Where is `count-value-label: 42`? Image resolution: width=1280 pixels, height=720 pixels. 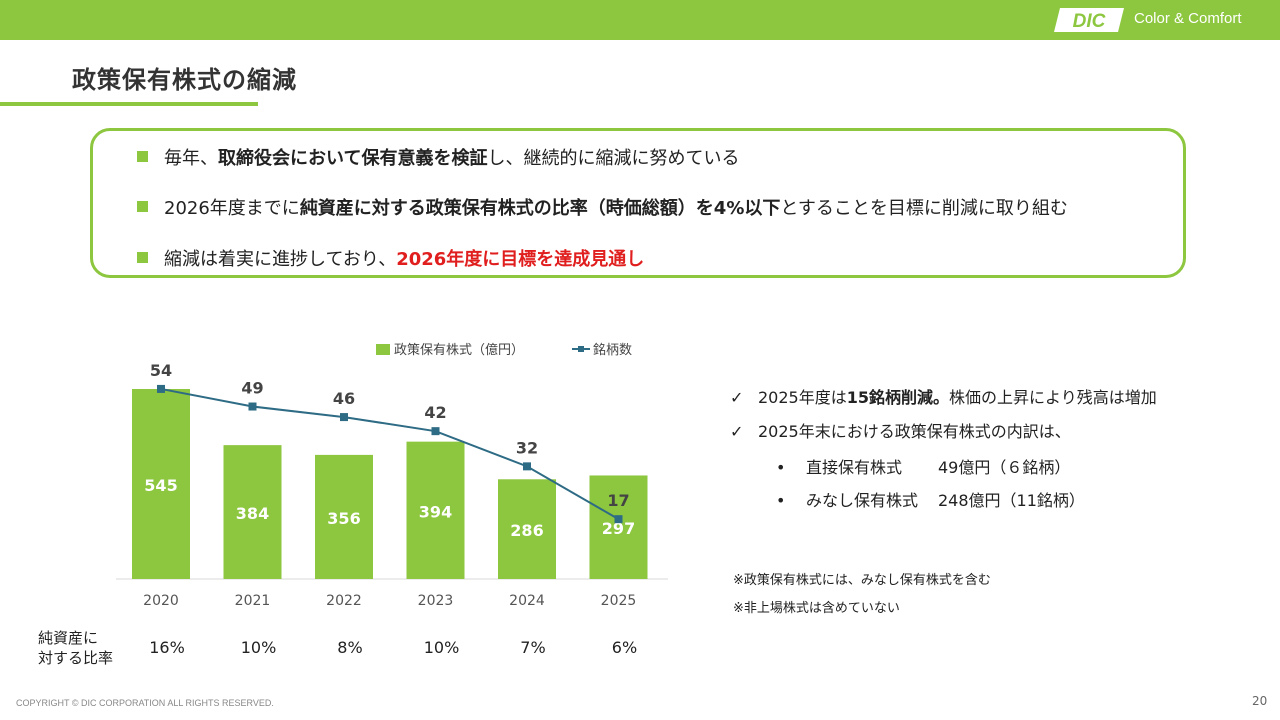
count-value-label: 42 is located at coordinates (435, 412).